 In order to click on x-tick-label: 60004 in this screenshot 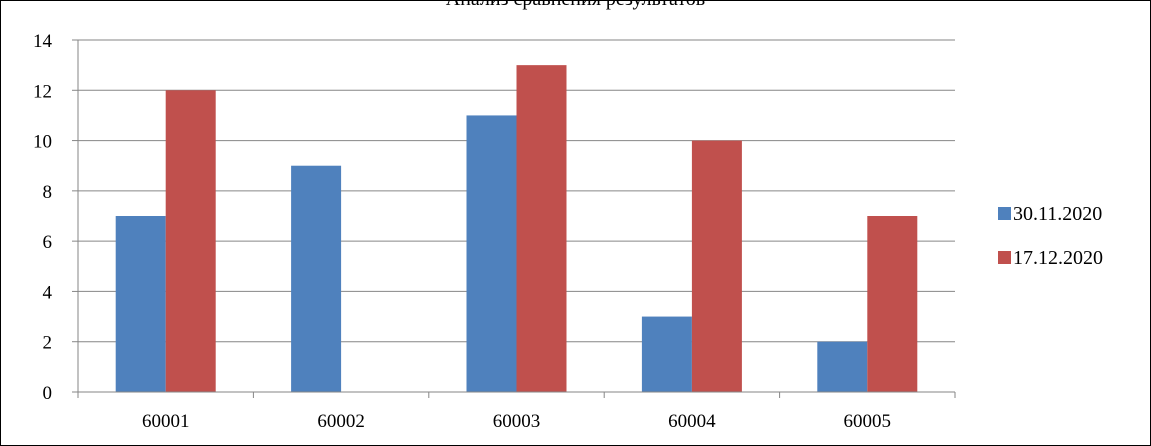, I will do `click(692, 421)`.